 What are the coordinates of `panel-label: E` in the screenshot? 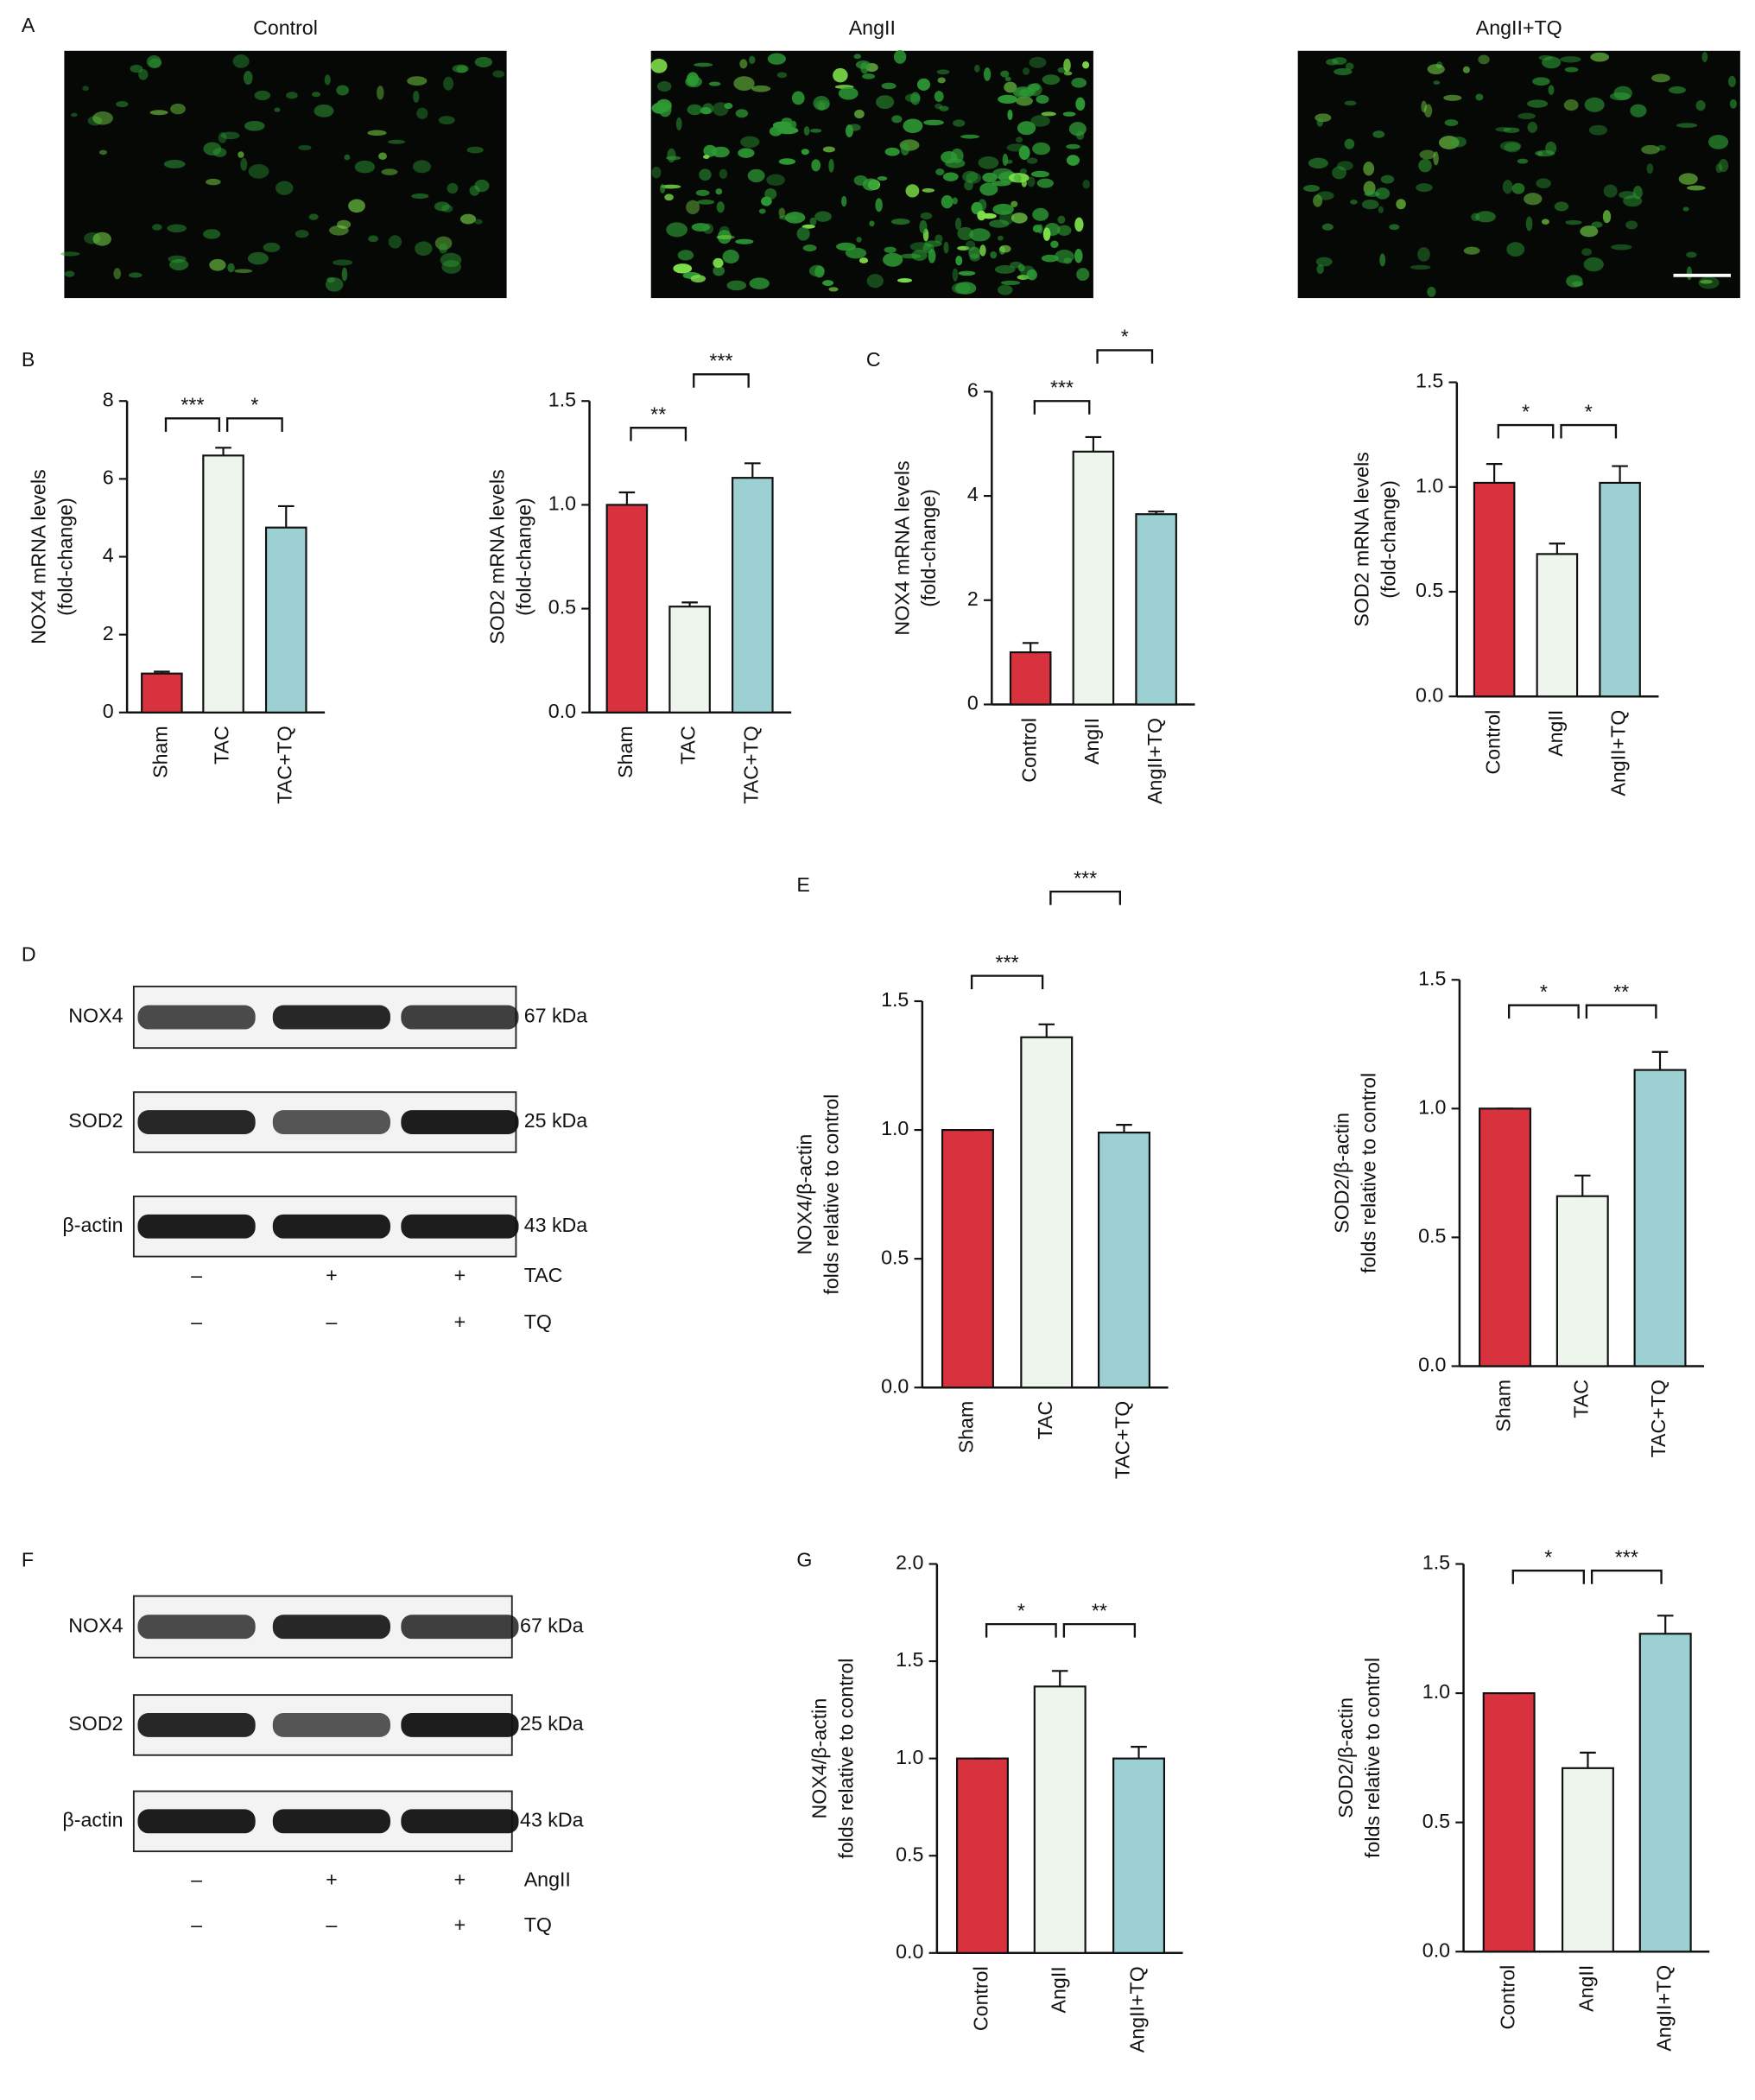 It's located at (802, 884).